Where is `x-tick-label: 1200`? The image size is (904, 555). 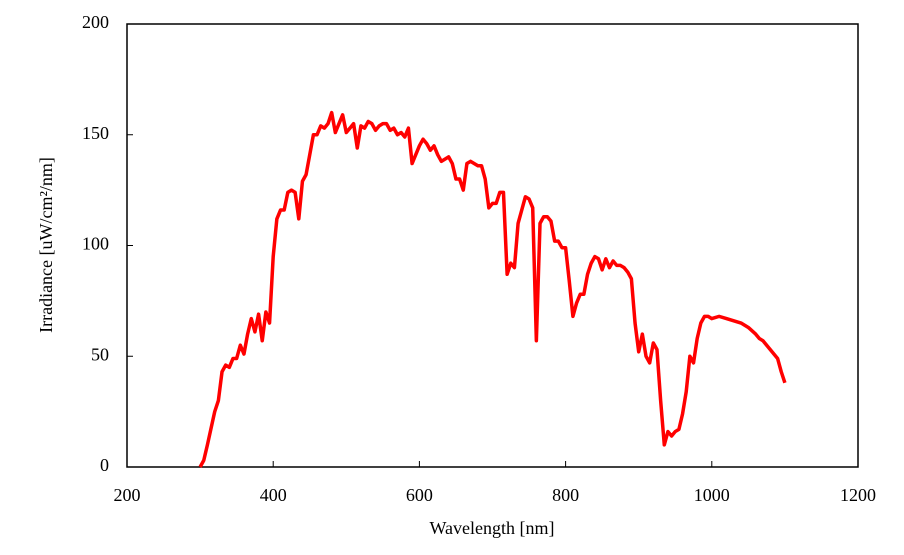 x-tick-label: 1200 is located at coordinates (858, 495).